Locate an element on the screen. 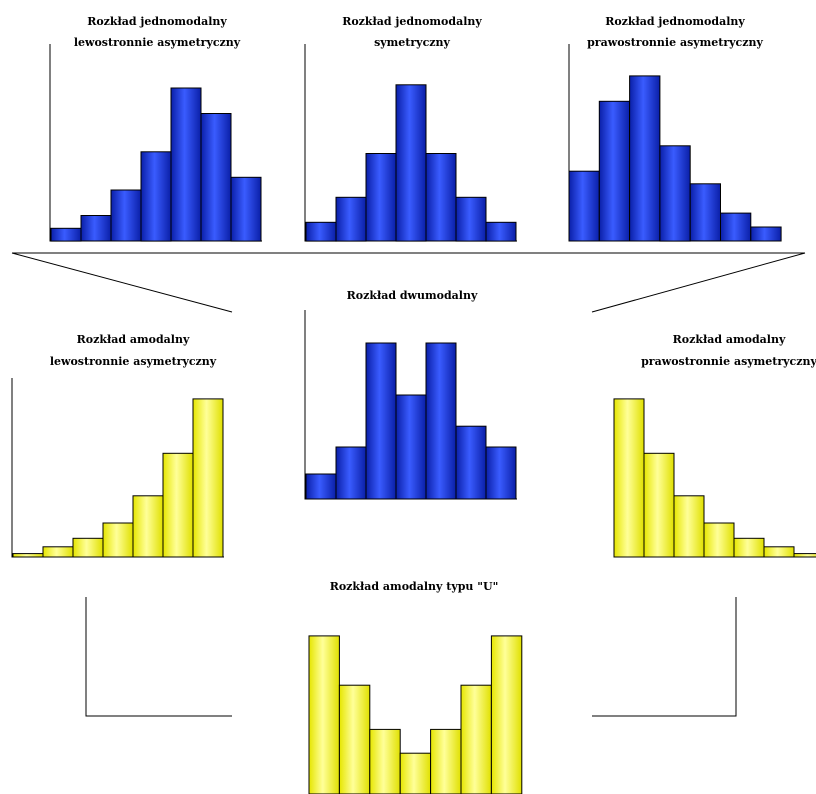 This screenshot has width=816, height=794. chart-7-title-line-1: Rozkład amodalny typu "U" is located at coordinates (414, 586).